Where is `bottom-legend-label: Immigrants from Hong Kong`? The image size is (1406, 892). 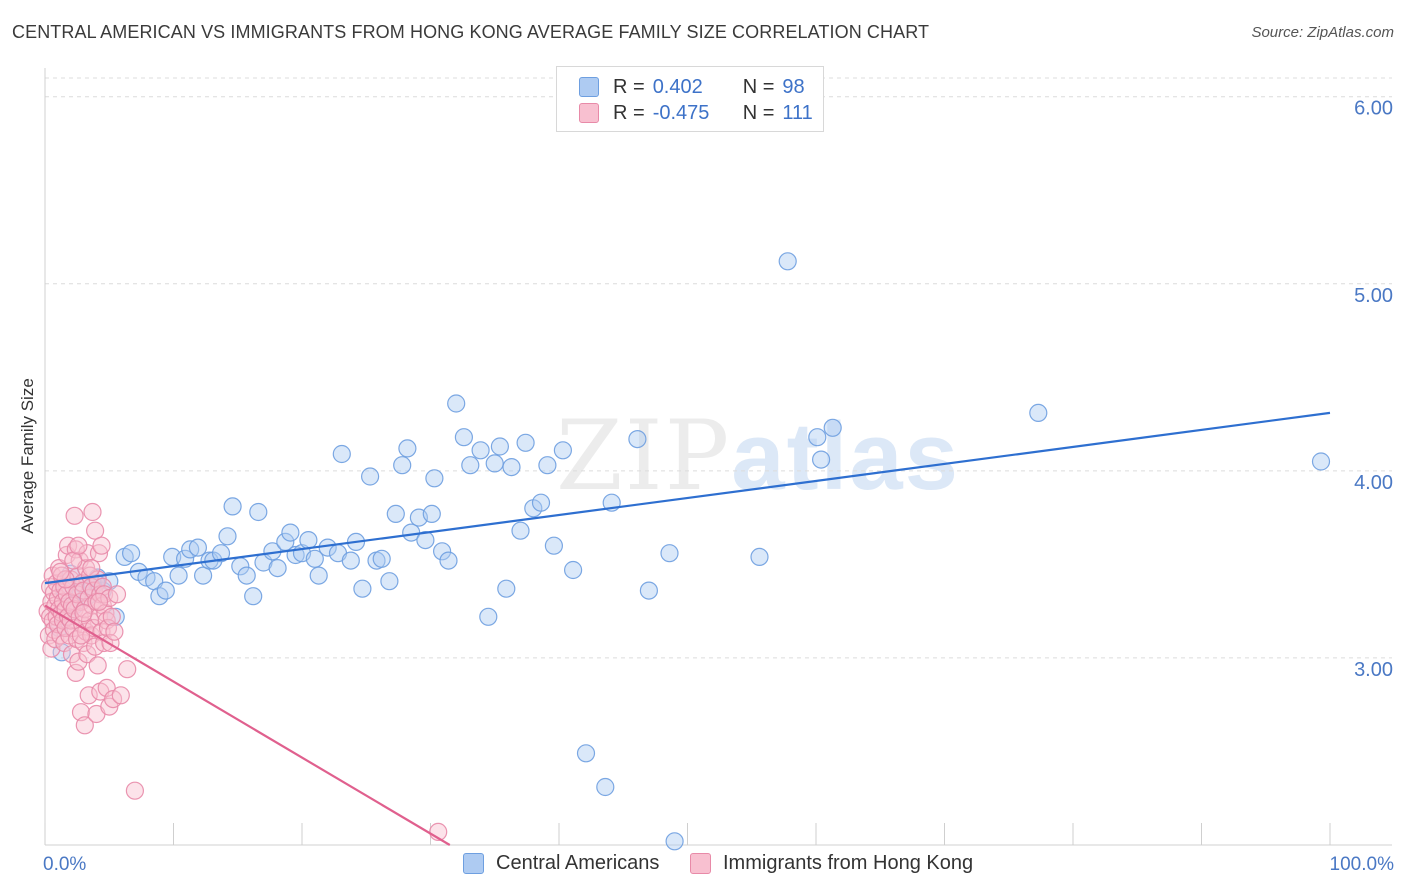 bottom-legend-label: Immigrants from Hong Kong is located at coordinates (848, 863).